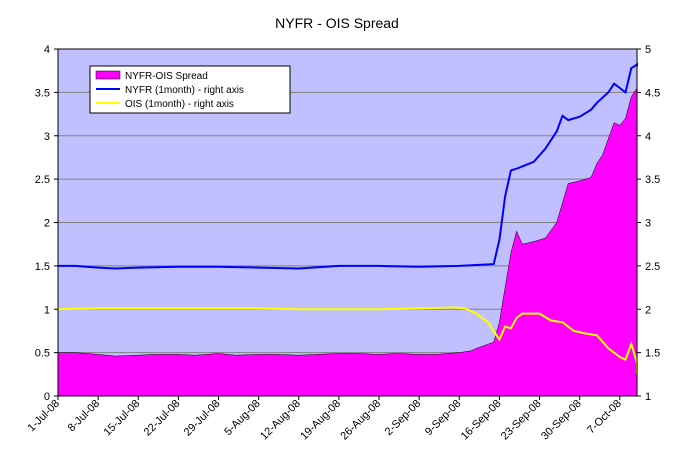 The image size is (675, 467). I want to click on y-left-tick-label: 0.5, so click(42, 354).